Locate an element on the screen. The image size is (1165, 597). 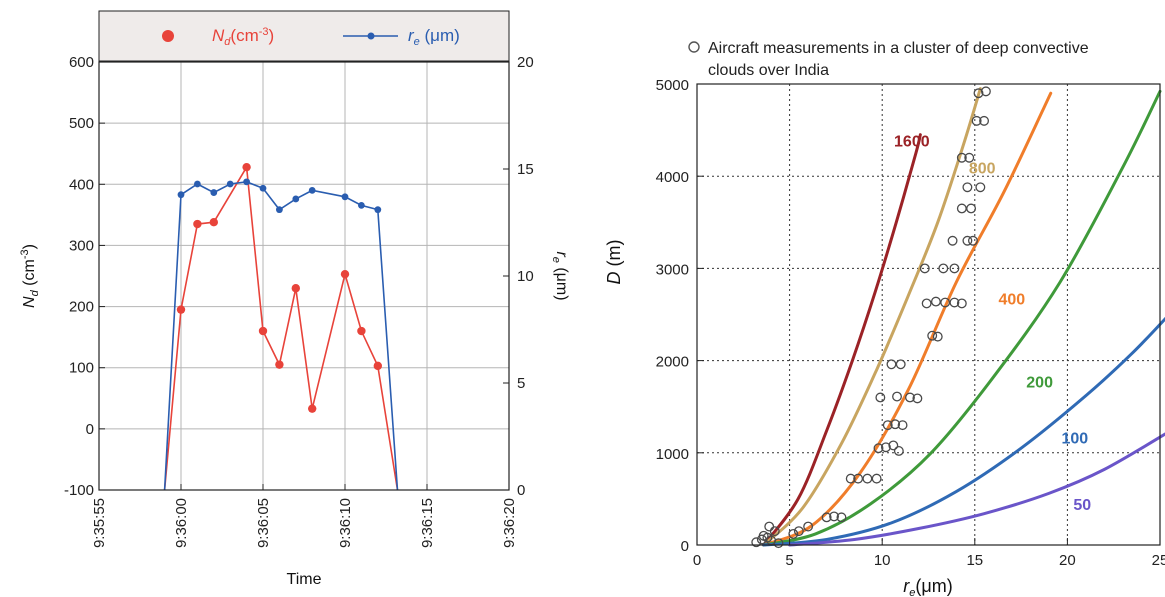
x-tick-label: 9:36:10 is located at coordinates (345, 523).